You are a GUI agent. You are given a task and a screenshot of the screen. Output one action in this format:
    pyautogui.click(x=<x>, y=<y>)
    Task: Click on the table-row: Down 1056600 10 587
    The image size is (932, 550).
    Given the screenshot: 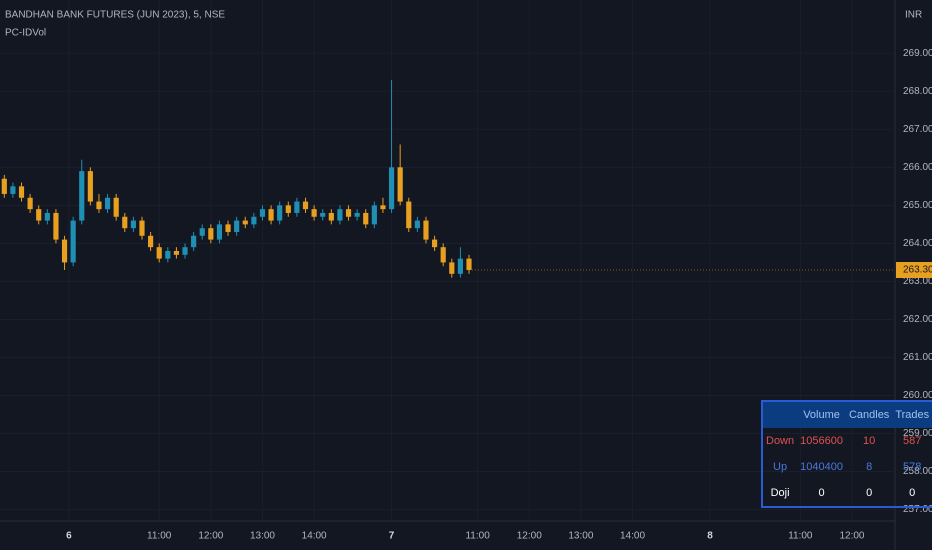 What is the action you would take?
    pyautogui.click(x=847, y=441)
    